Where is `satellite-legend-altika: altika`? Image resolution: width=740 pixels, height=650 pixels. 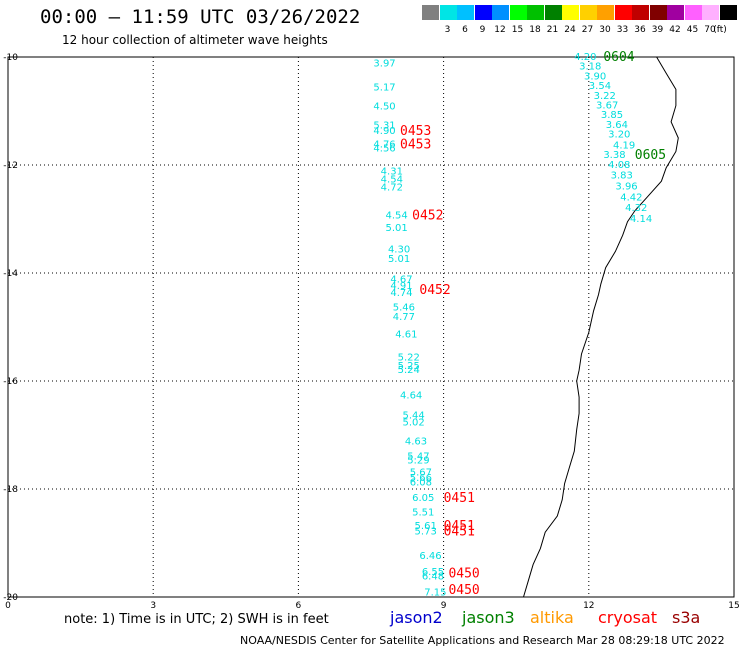 satellite-legend-altika: altika is located at coordinates (552, 617).